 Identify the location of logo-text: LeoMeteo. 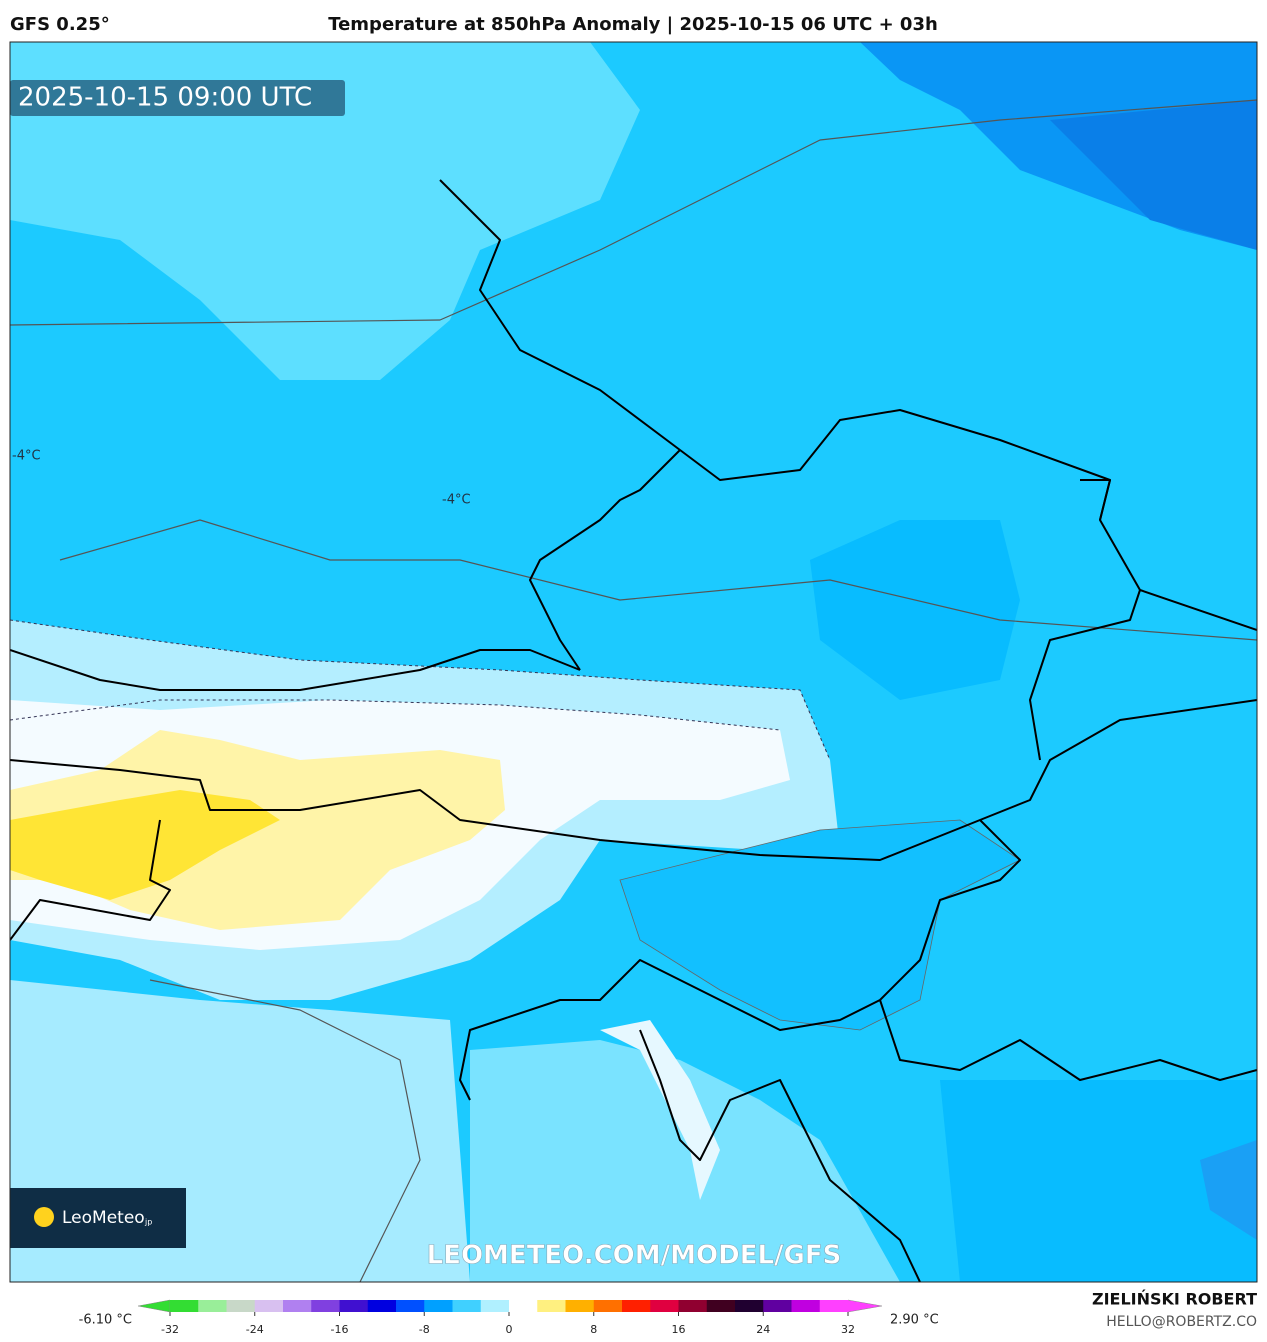
(103, 1218).